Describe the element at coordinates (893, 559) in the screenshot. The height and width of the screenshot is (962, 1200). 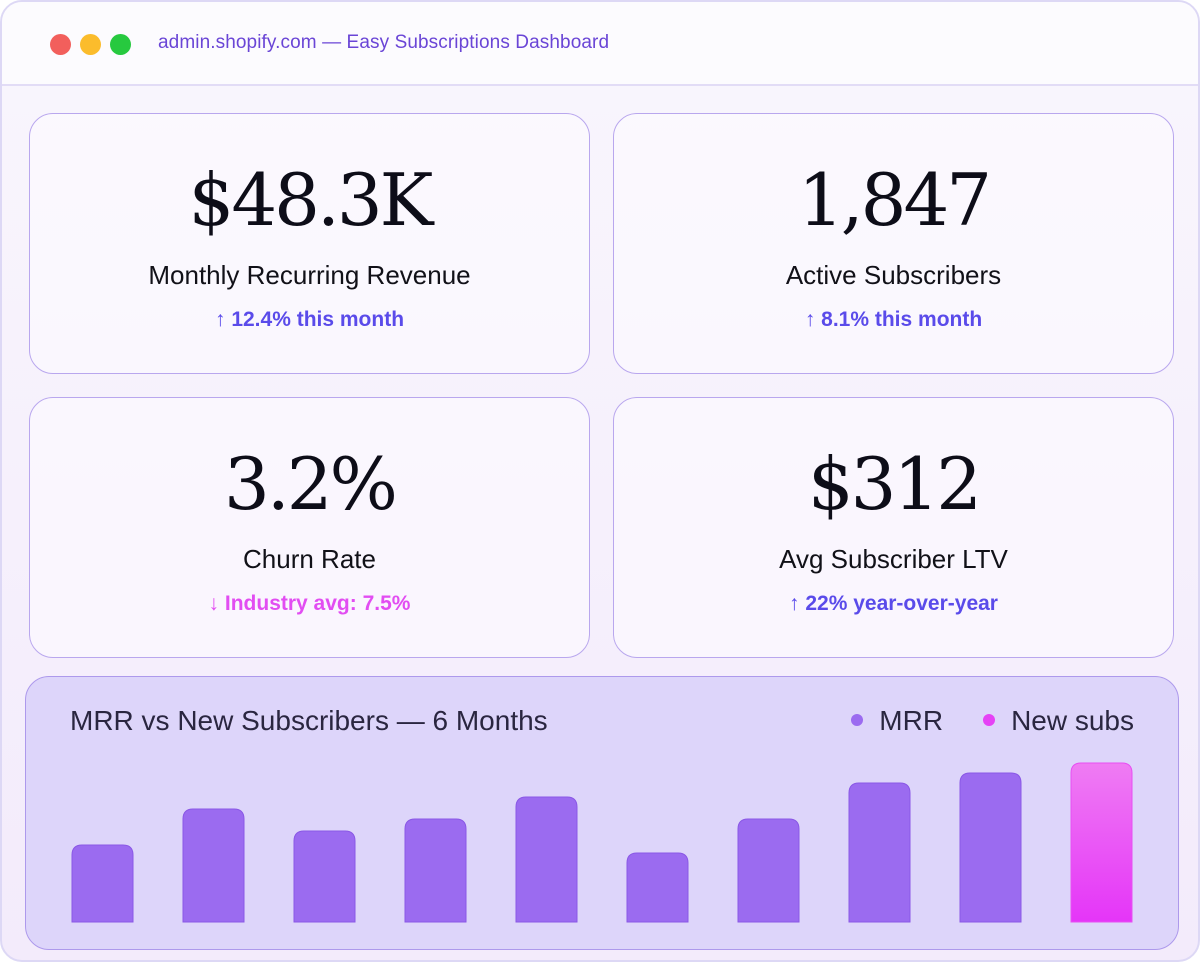
I see `metric-label: Avg Subscriber LTV` at that location.